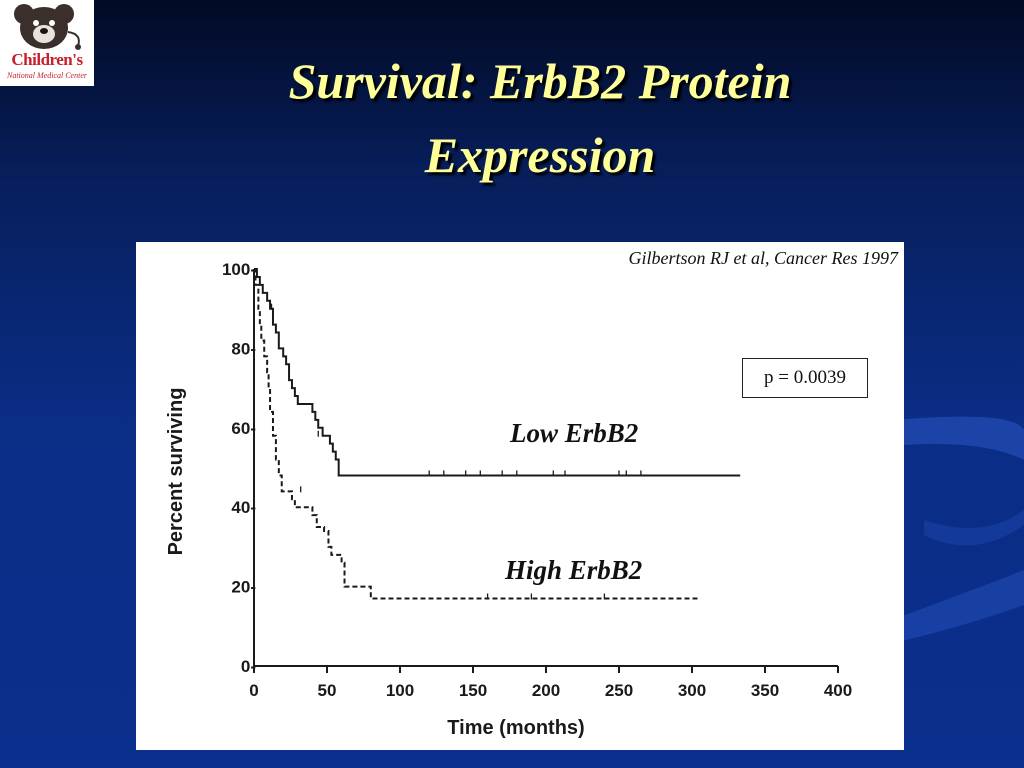 This screenshot has width=1024, height=768. What do you see at coordinates (327, 690) in the screenshot?
I see `x-tick-label: 50` at bounding box center [327, 690].